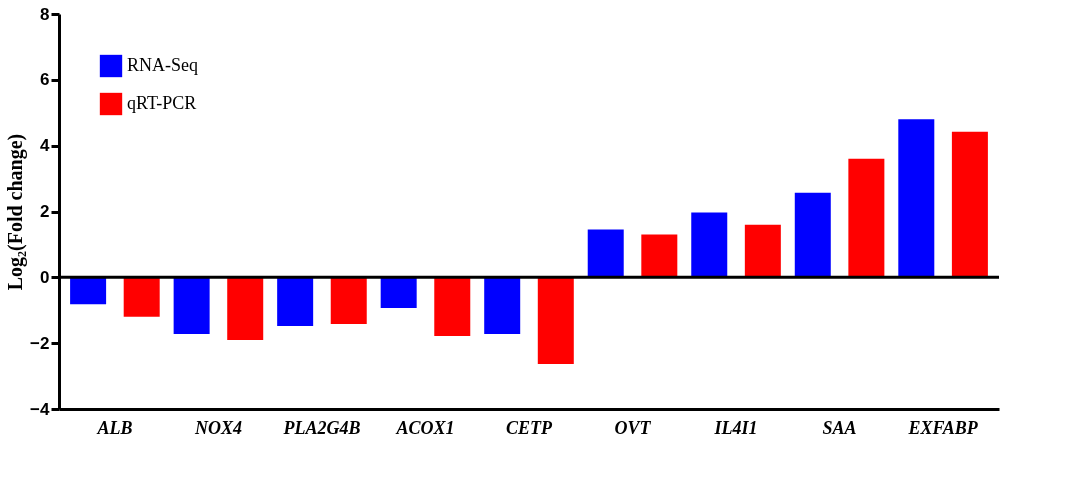  I want to click on x-tick-label: EXFABP, so click(943, 427).